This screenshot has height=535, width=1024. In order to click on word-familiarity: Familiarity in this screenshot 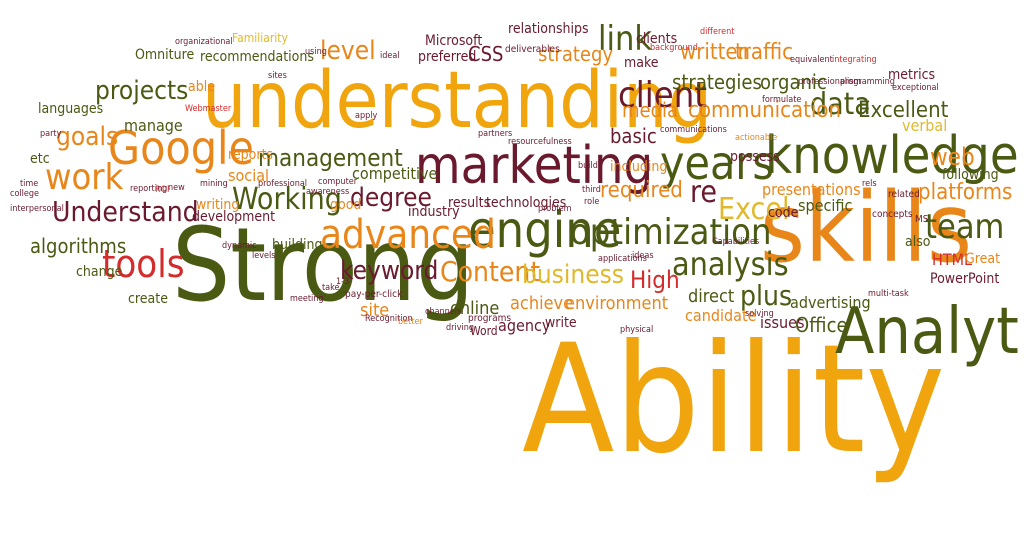, I will do `click(260, 38)`.